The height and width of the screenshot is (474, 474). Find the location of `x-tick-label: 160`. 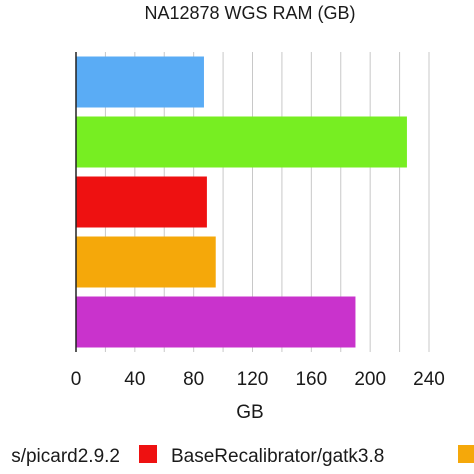

x-tick-label: 160 is located at coordinates (311, 379).